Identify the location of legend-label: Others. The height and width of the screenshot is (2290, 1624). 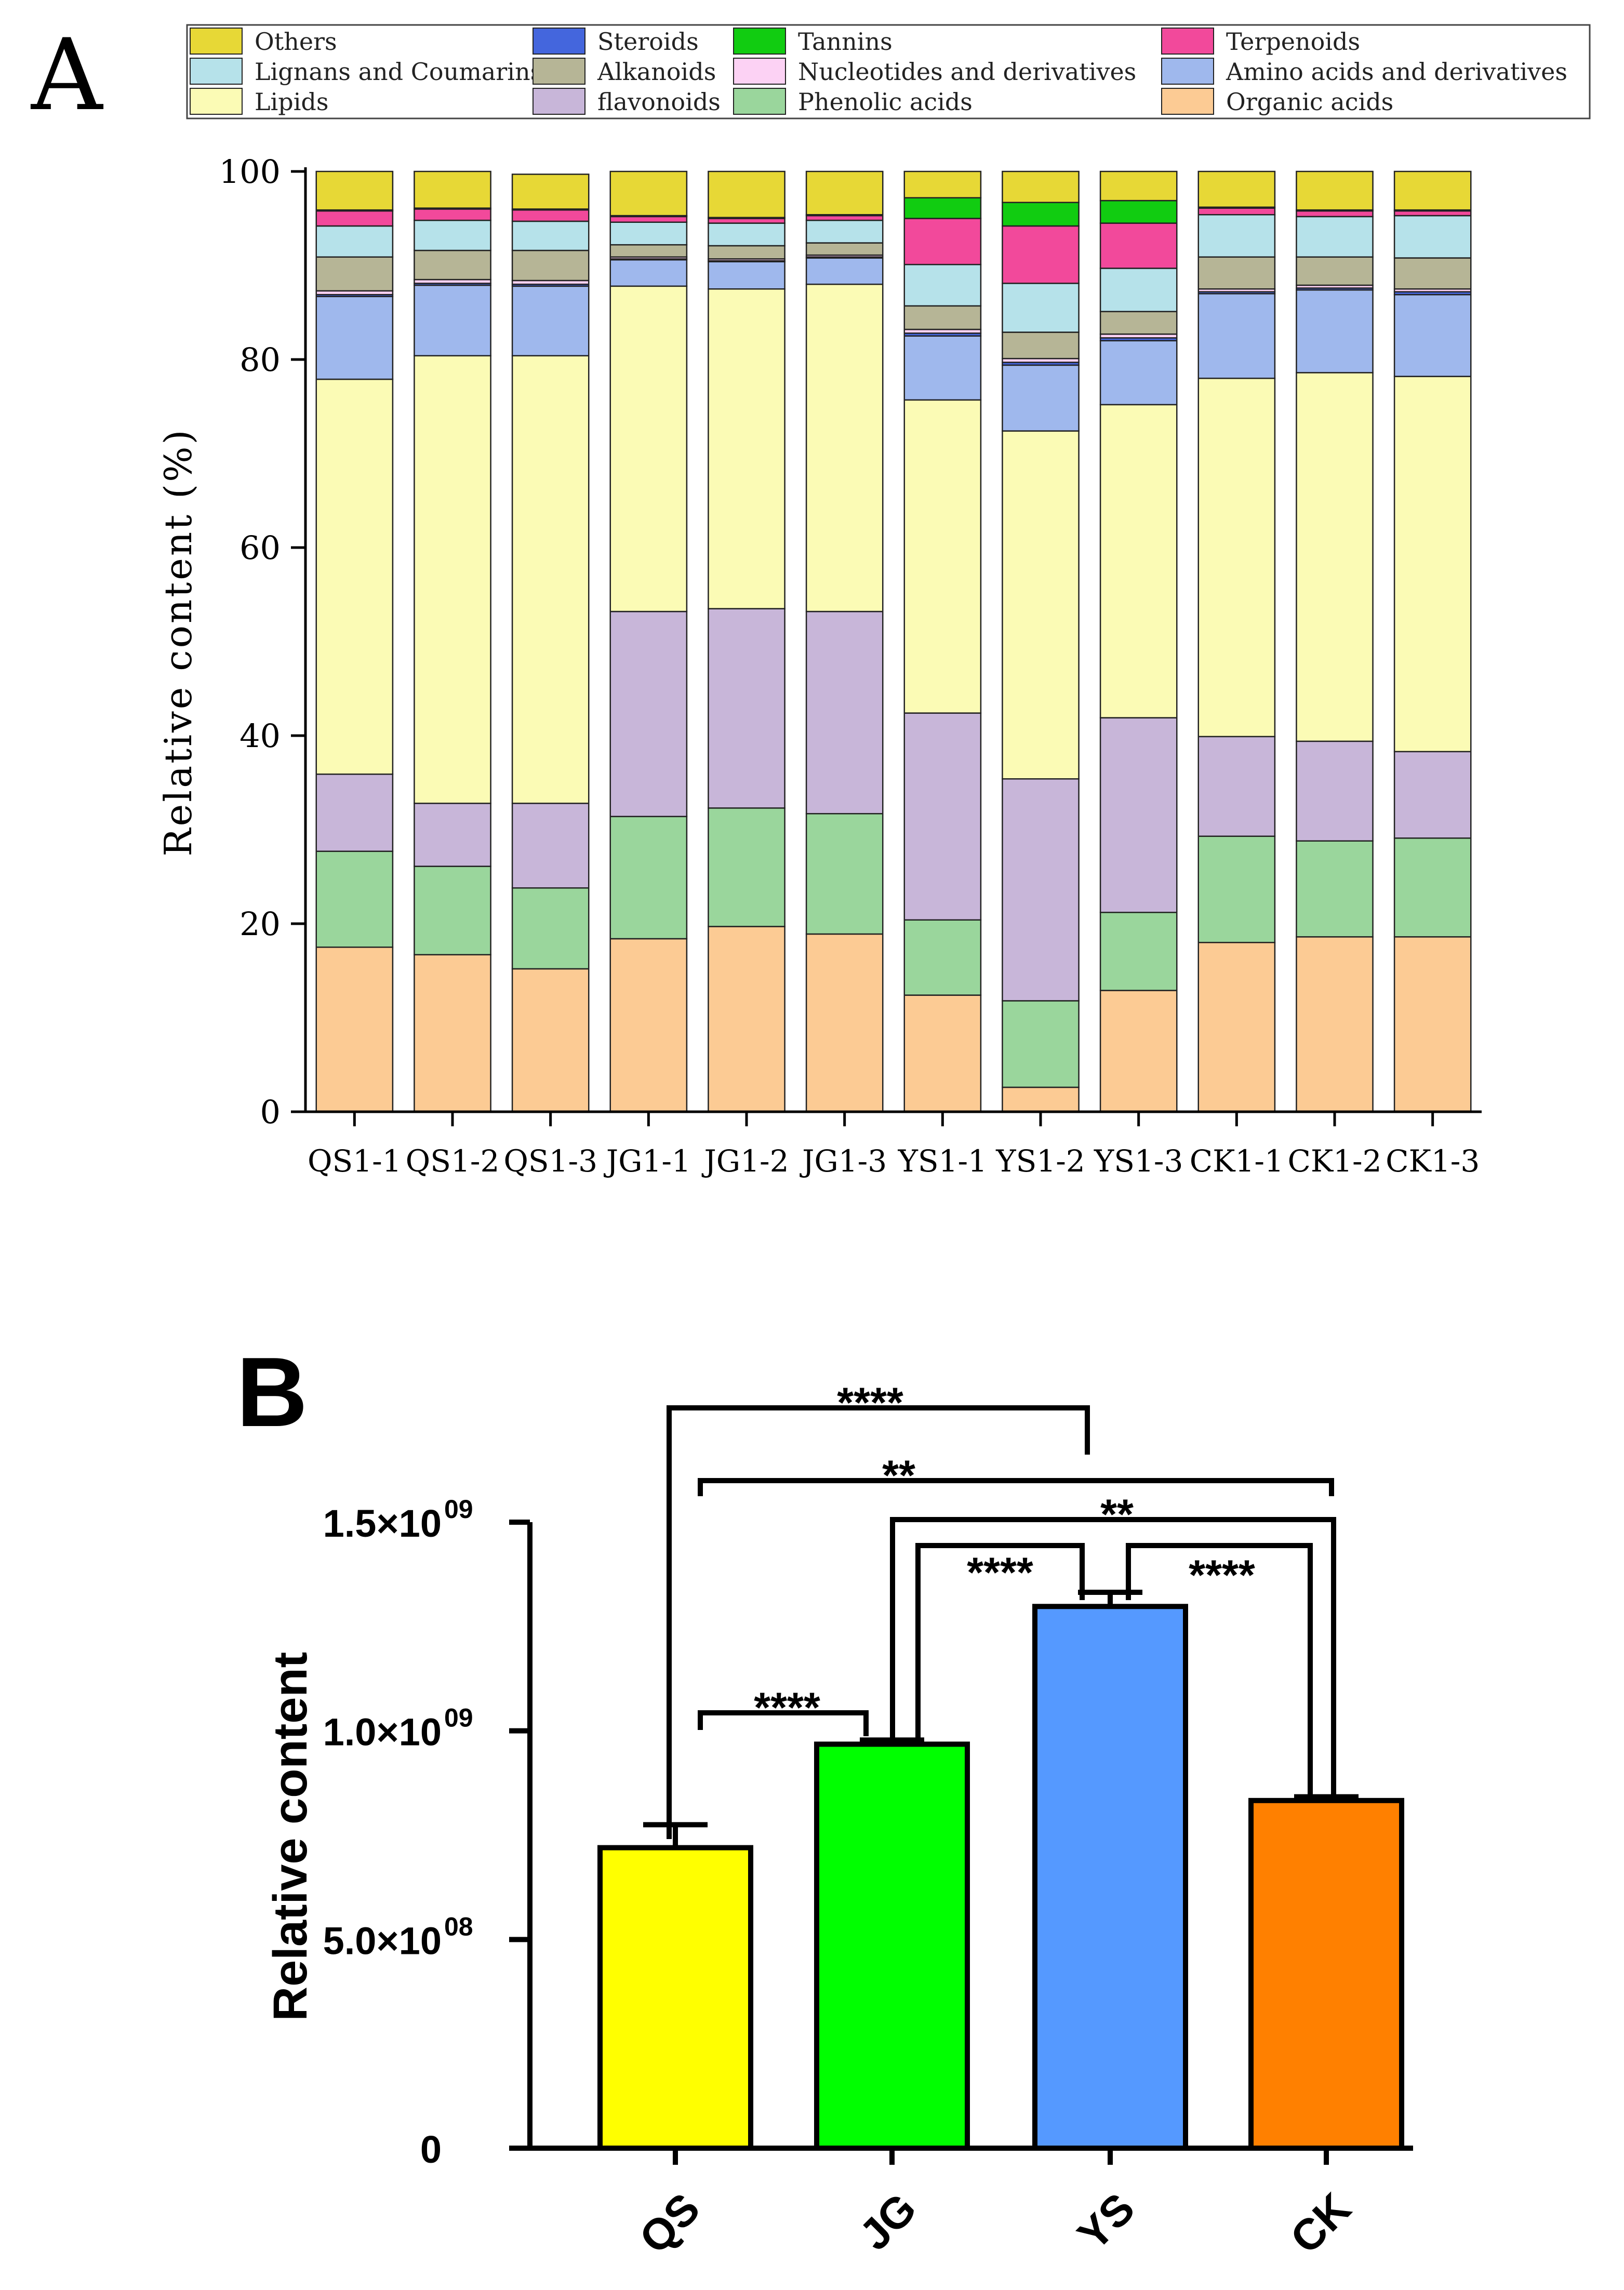
(296, 42).